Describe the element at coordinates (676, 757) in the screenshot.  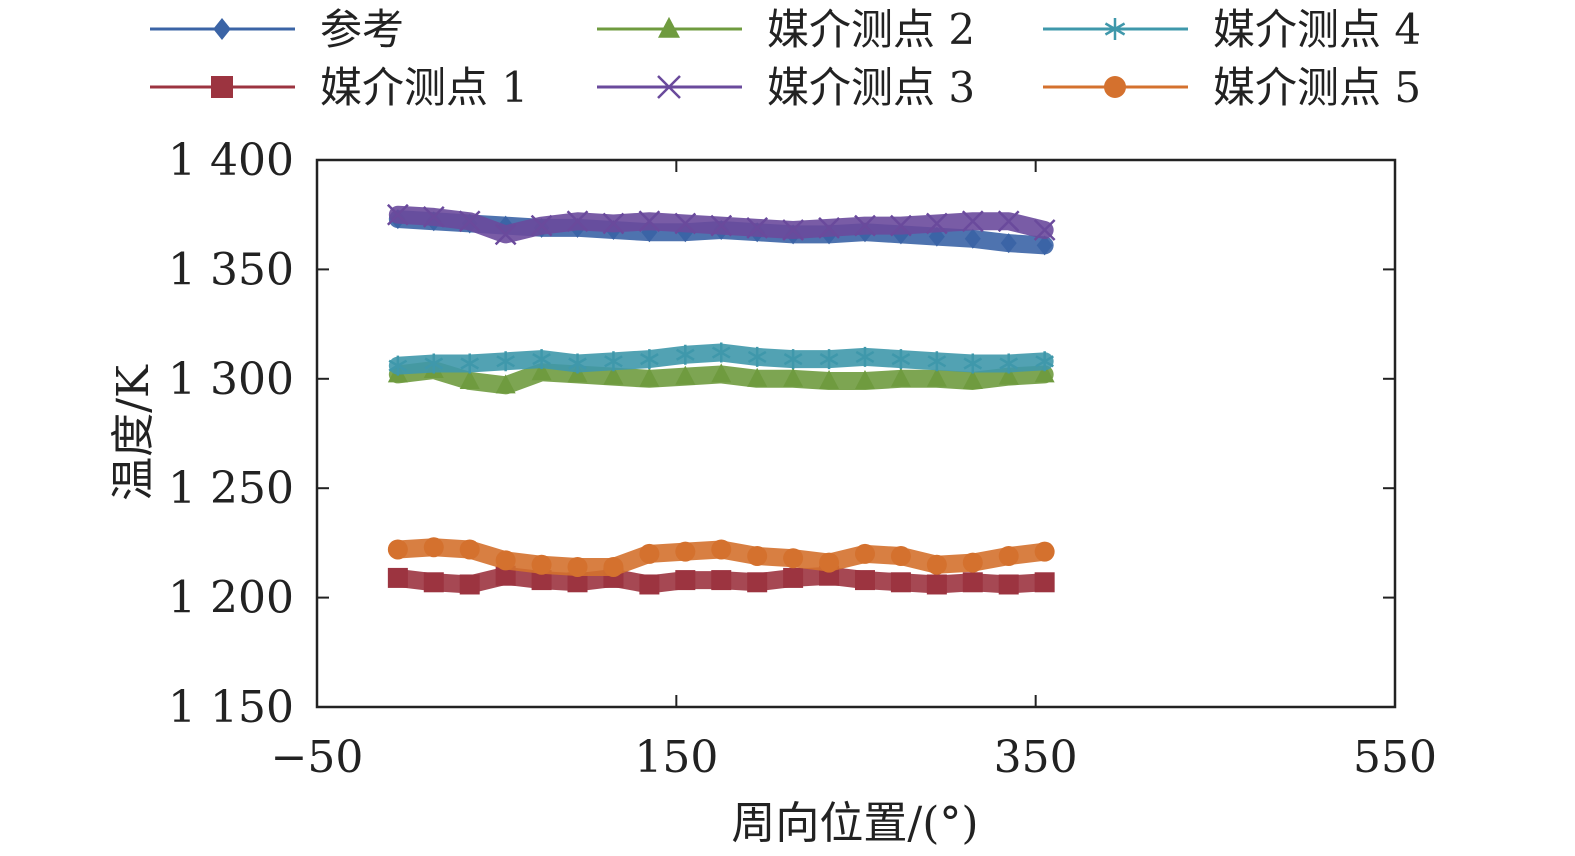
I see `x-tick-label: 150` at that location.